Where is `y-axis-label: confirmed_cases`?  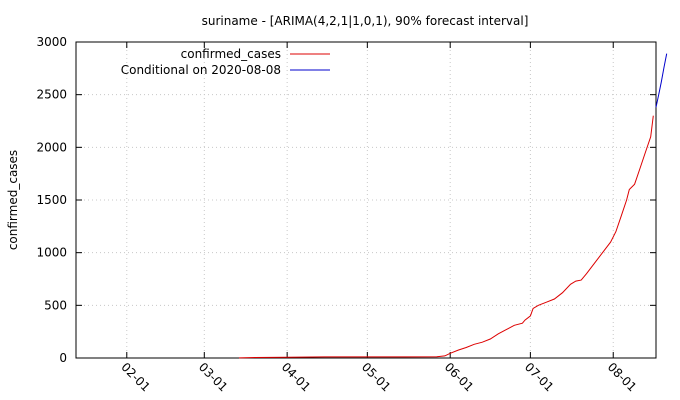 y-axis-label: confirmed_cases is located at coordinates (13, 200).